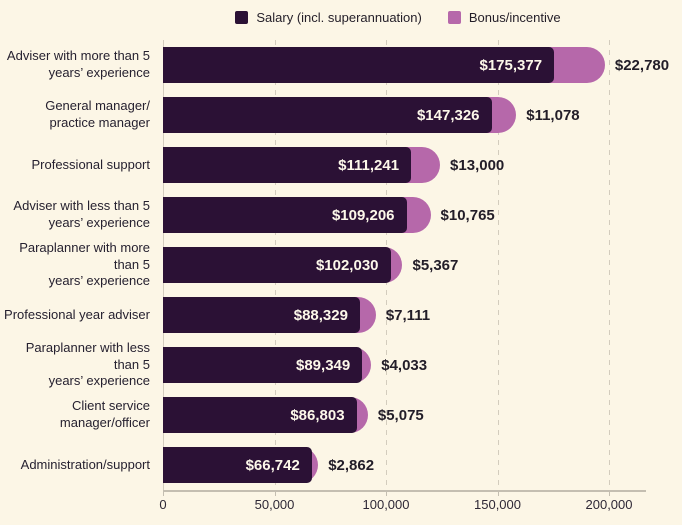 The image size is (682, 525). I want to click on bar-group: $109,206 $10,765, so click(422, 215).